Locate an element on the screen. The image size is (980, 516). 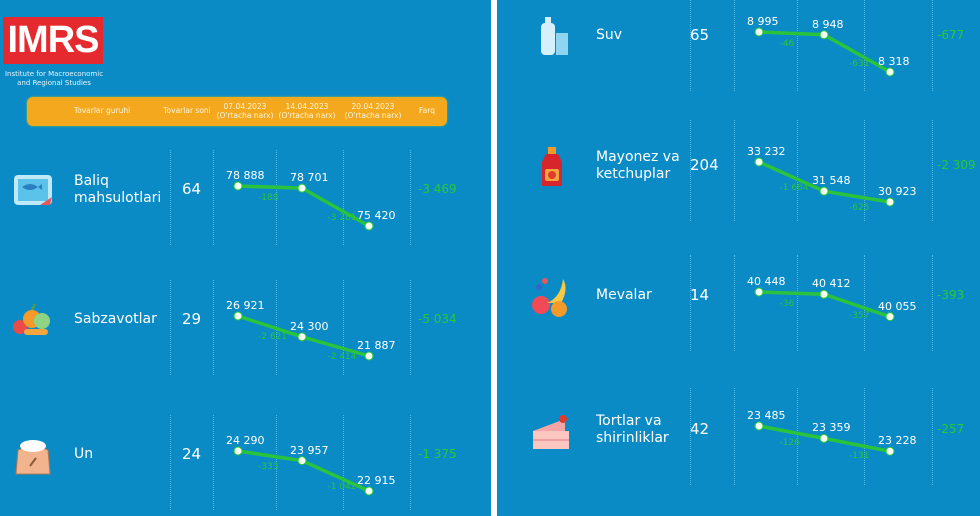
price-change-label: -3 281 is located at coordinates (342, 218).